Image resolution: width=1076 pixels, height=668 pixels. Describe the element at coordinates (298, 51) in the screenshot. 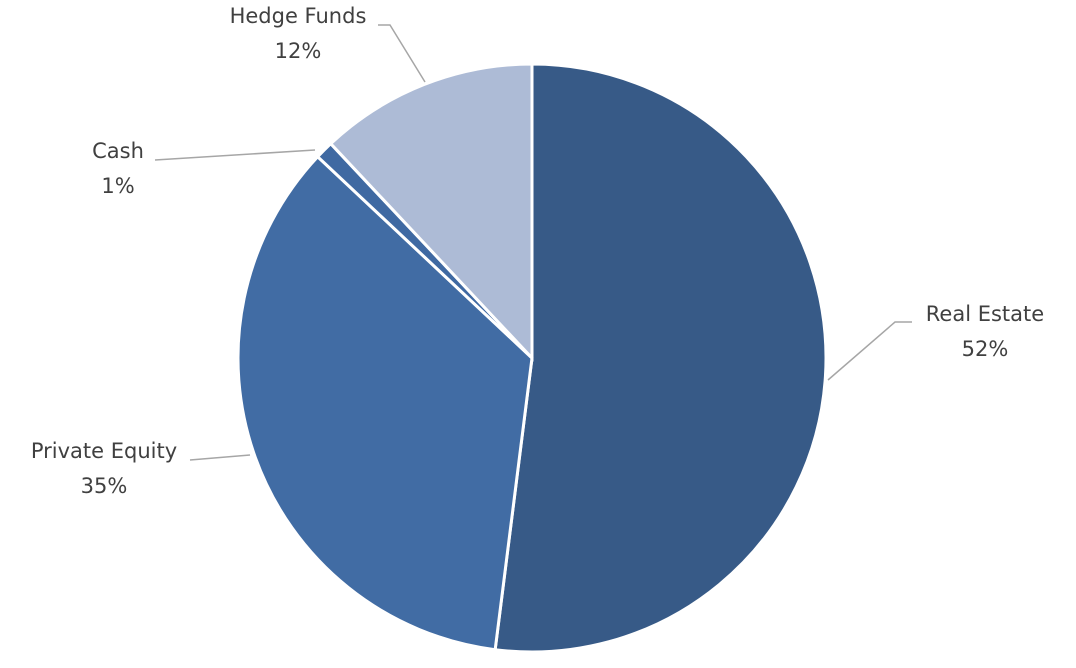

I see `slice-value-label: 12%` at that location.